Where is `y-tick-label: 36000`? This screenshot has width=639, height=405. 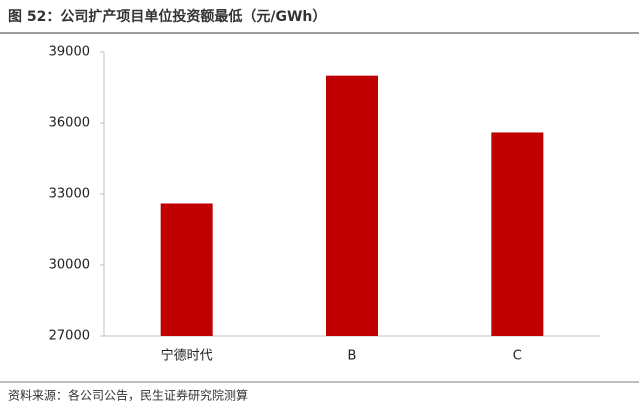
y-tick-label: 36000 is located at coordinates (69, 123).